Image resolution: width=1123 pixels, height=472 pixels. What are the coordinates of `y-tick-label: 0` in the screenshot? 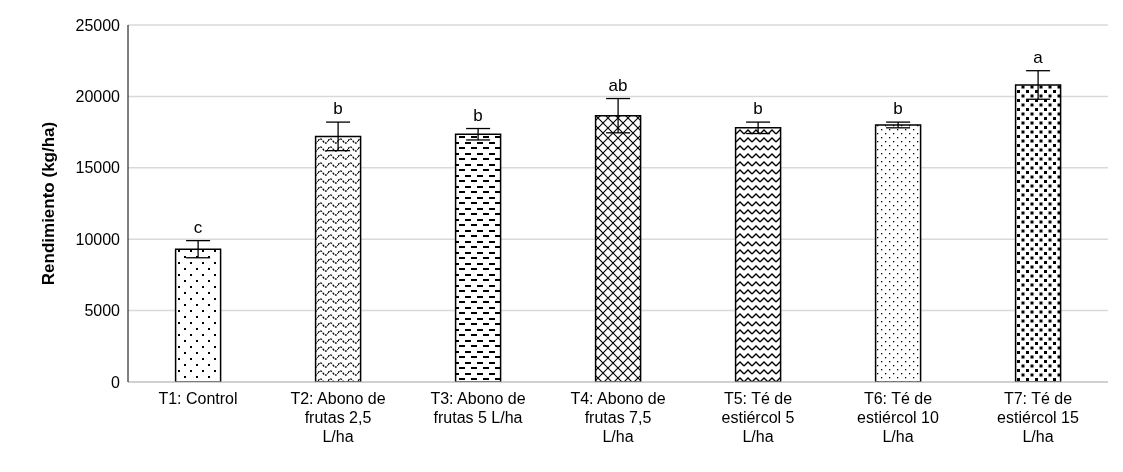 It's located at (116, 382).